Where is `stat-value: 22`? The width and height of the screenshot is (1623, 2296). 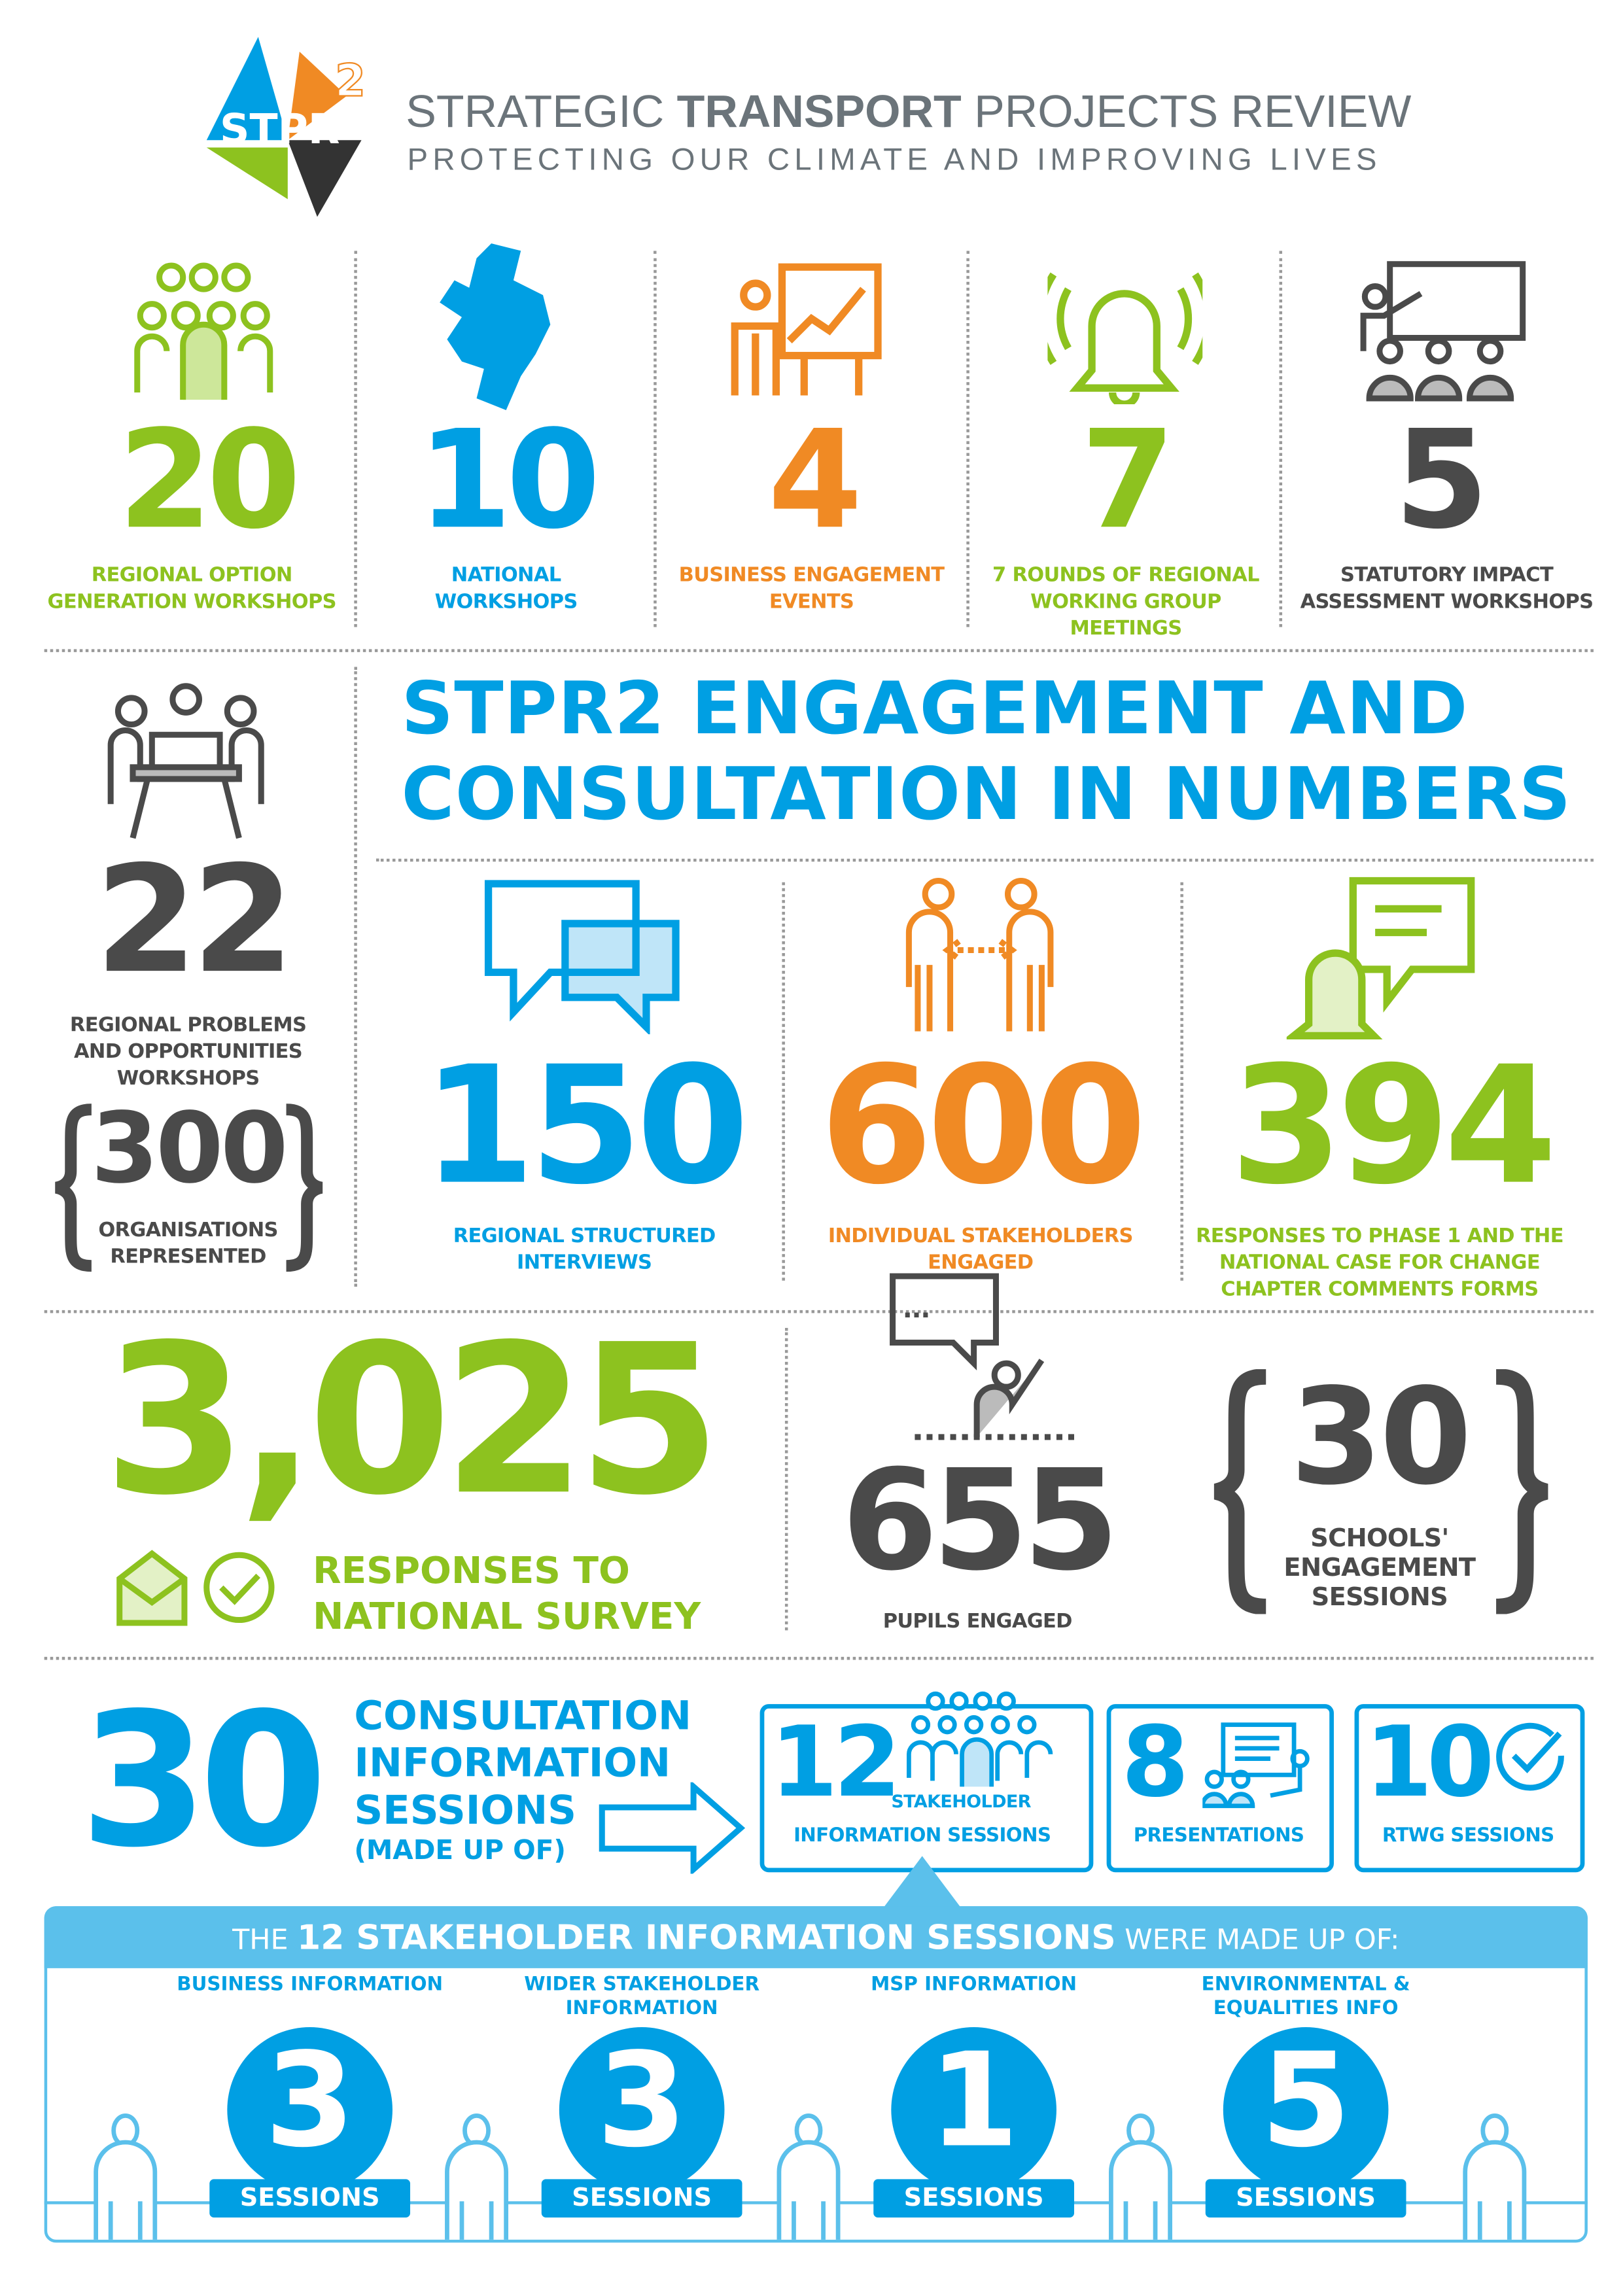 stat-value: 22 is located at coordinates (194, 920).